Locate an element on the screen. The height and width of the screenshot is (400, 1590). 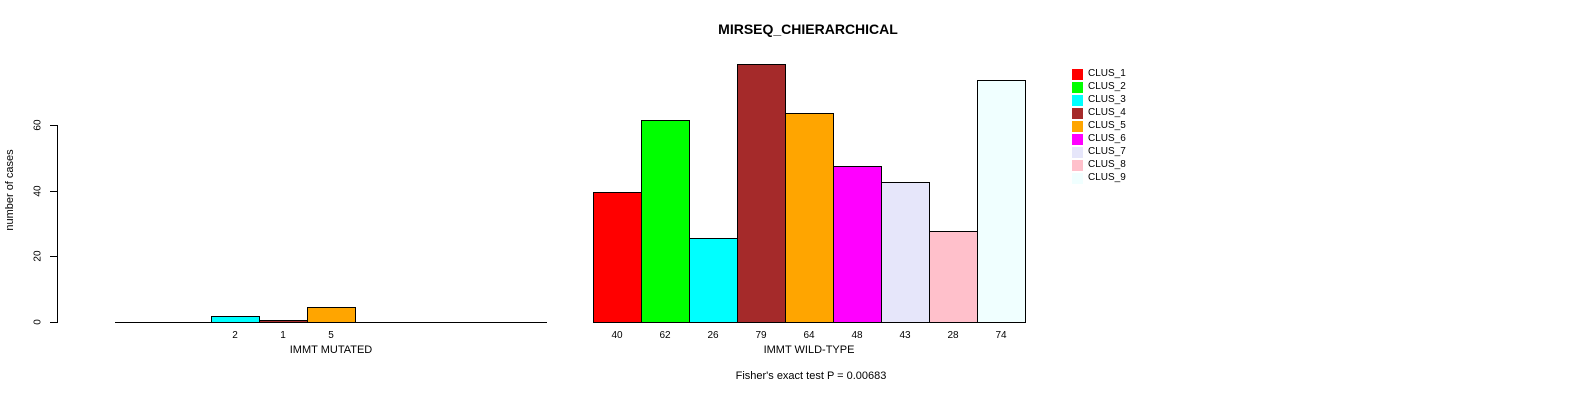
bar-value-label: 28 is located at coordinates (953, 335).